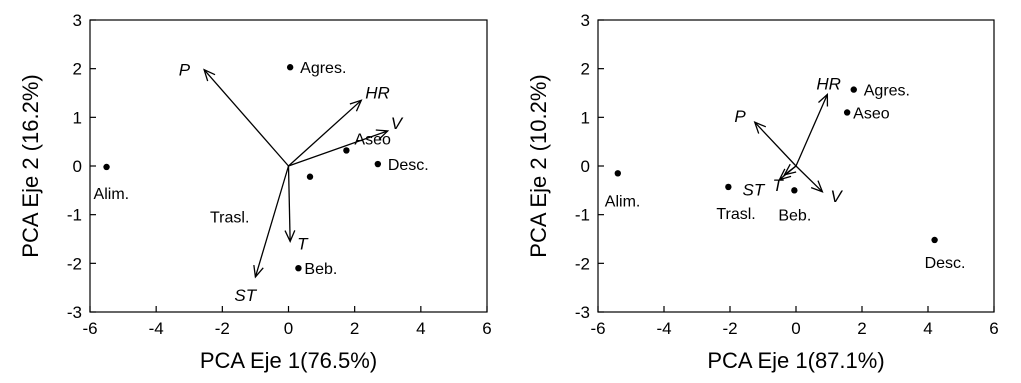  Describe the element at coordinates (288, 360) in the screenshot. I see `x-axis-title: PCA Eje 1(76.5%)` at that location.